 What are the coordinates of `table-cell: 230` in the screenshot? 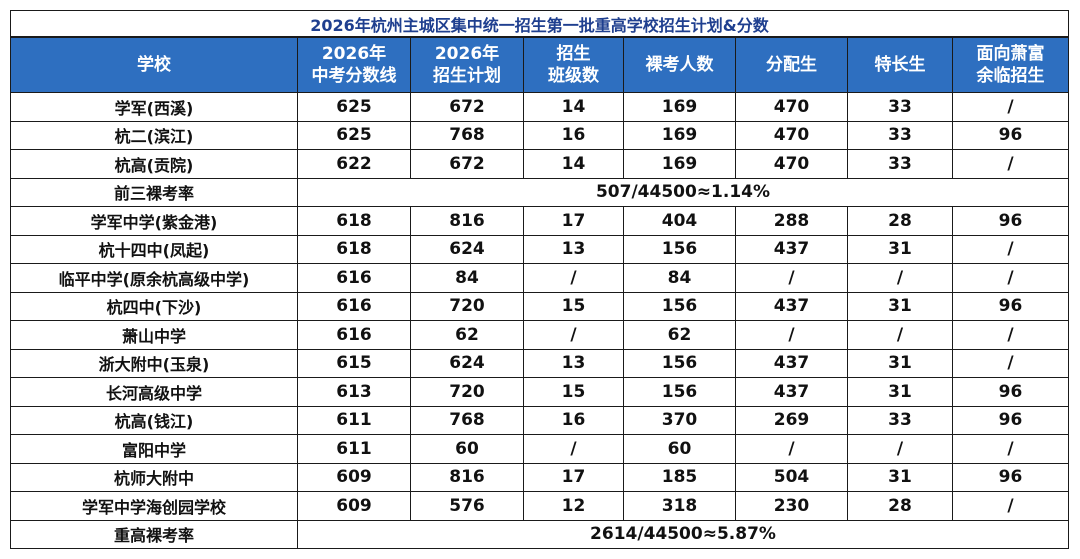 It's located at (791, 506).